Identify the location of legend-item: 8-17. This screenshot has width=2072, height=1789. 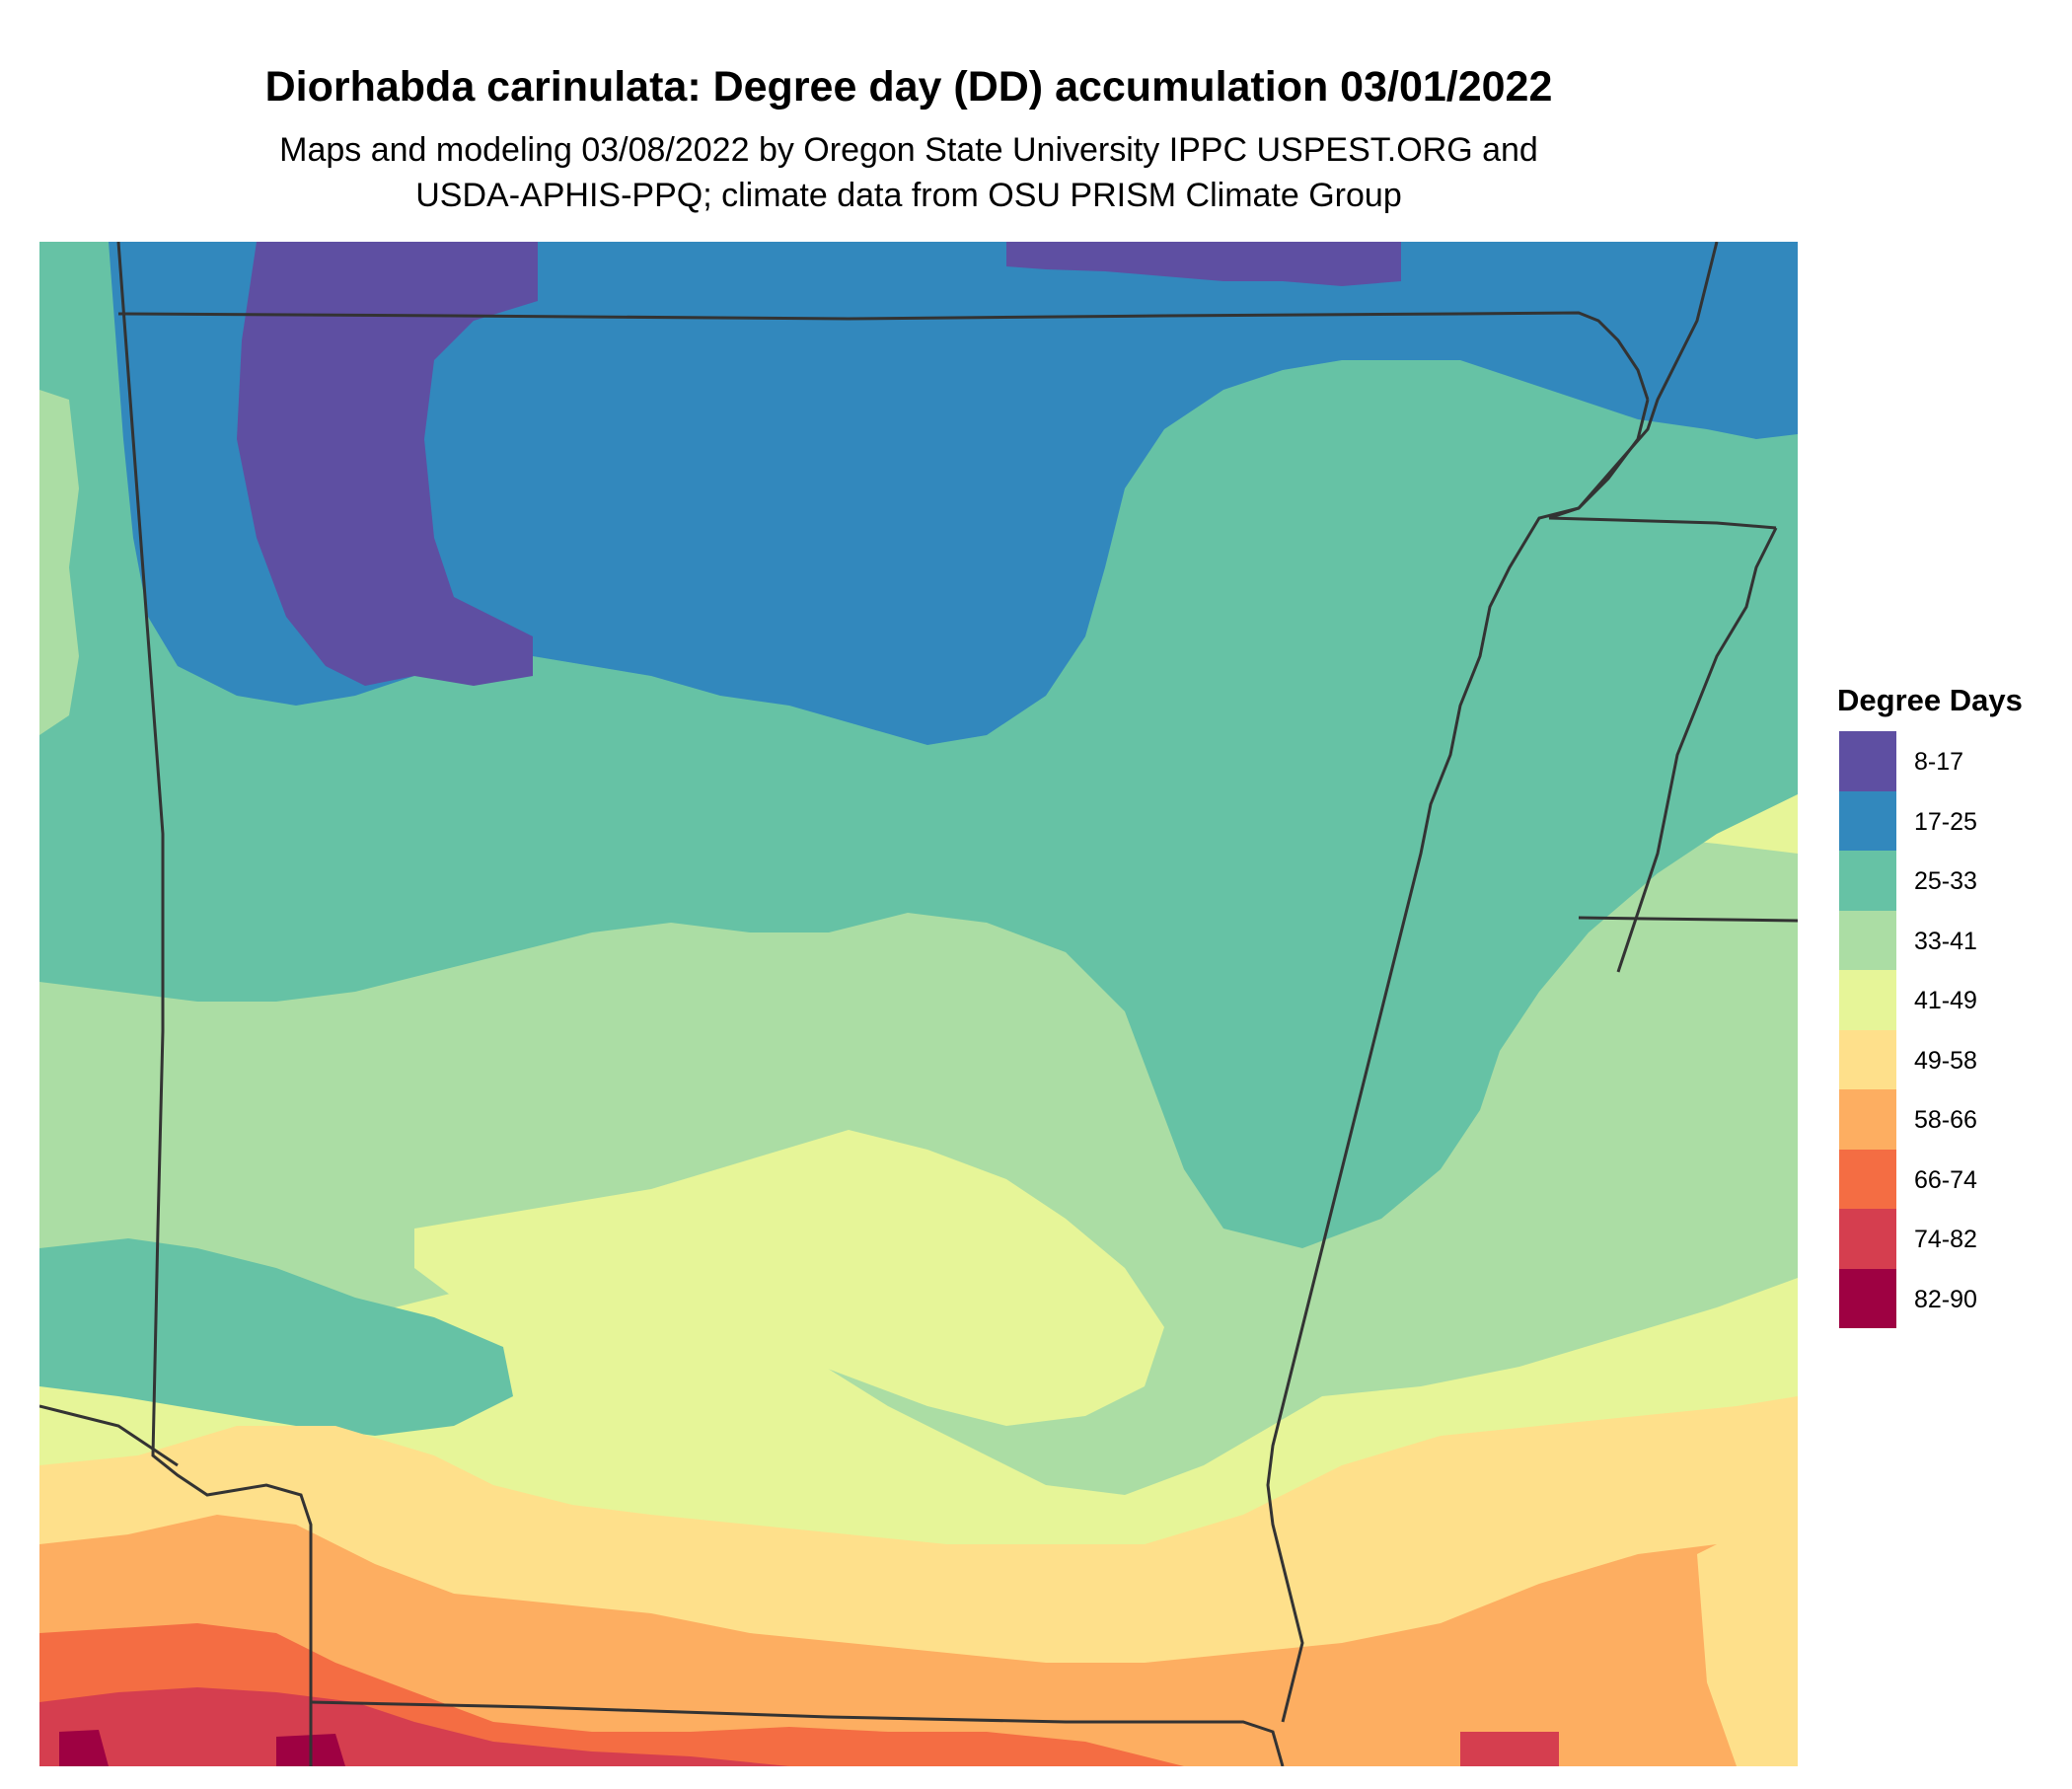
(1946, 761).